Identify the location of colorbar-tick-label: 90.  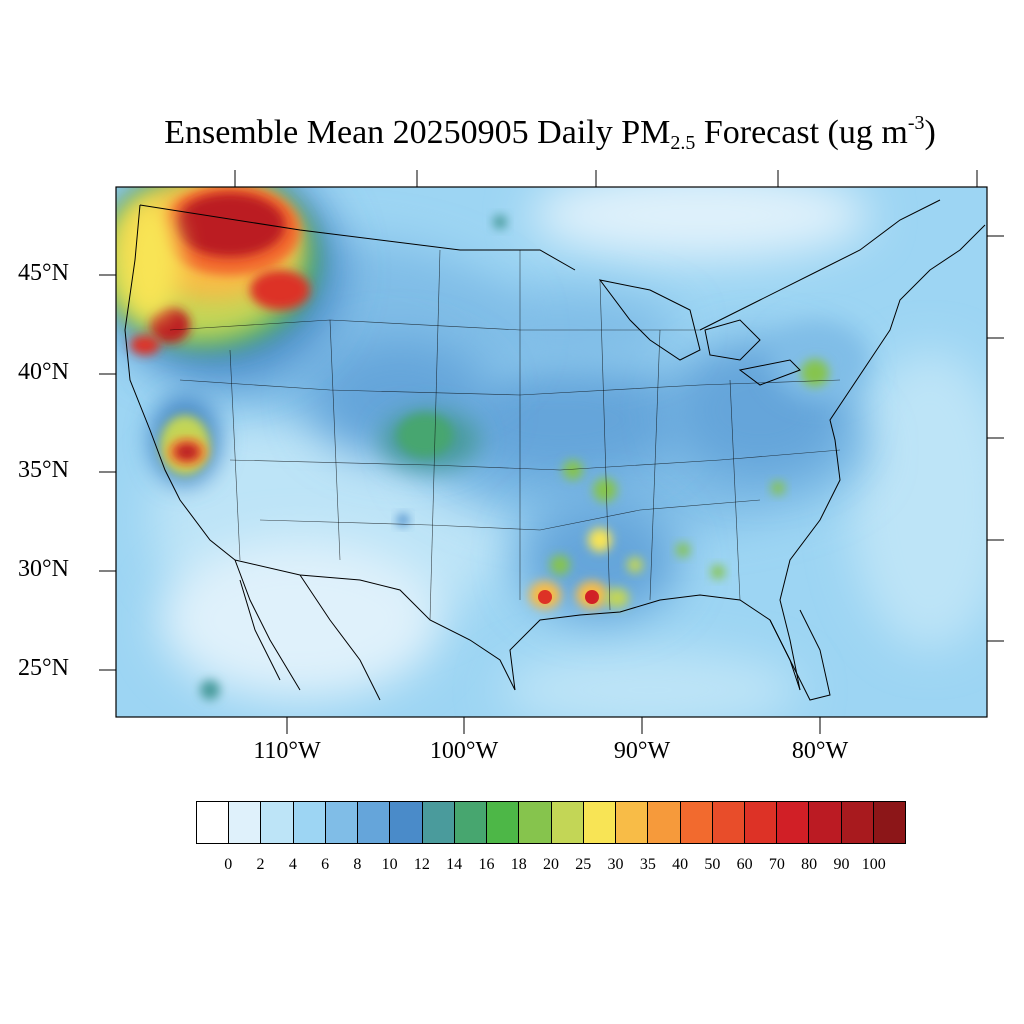
(841, 864).